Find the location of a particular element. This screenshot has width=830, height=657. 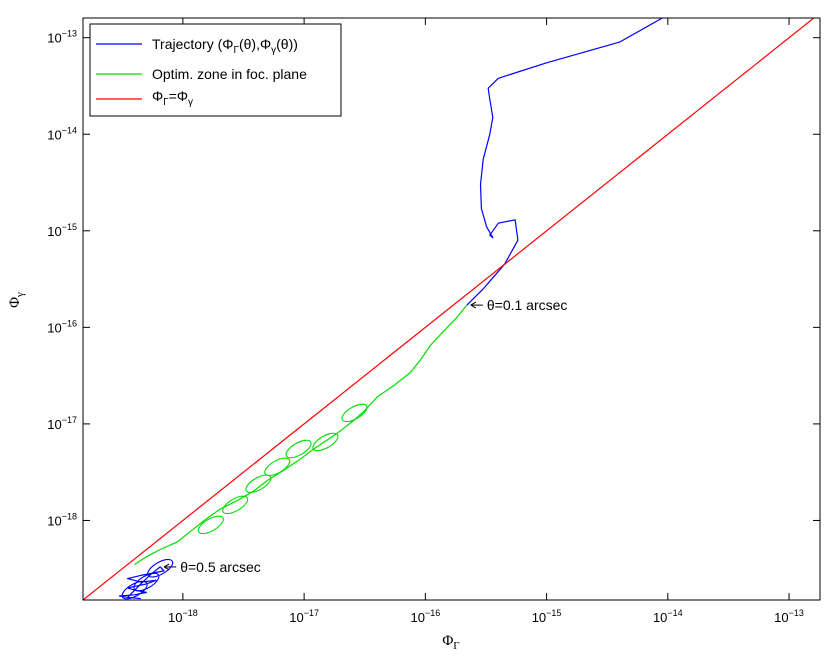

y-tick-label: 10−14 is located at coordinates (62, 133).